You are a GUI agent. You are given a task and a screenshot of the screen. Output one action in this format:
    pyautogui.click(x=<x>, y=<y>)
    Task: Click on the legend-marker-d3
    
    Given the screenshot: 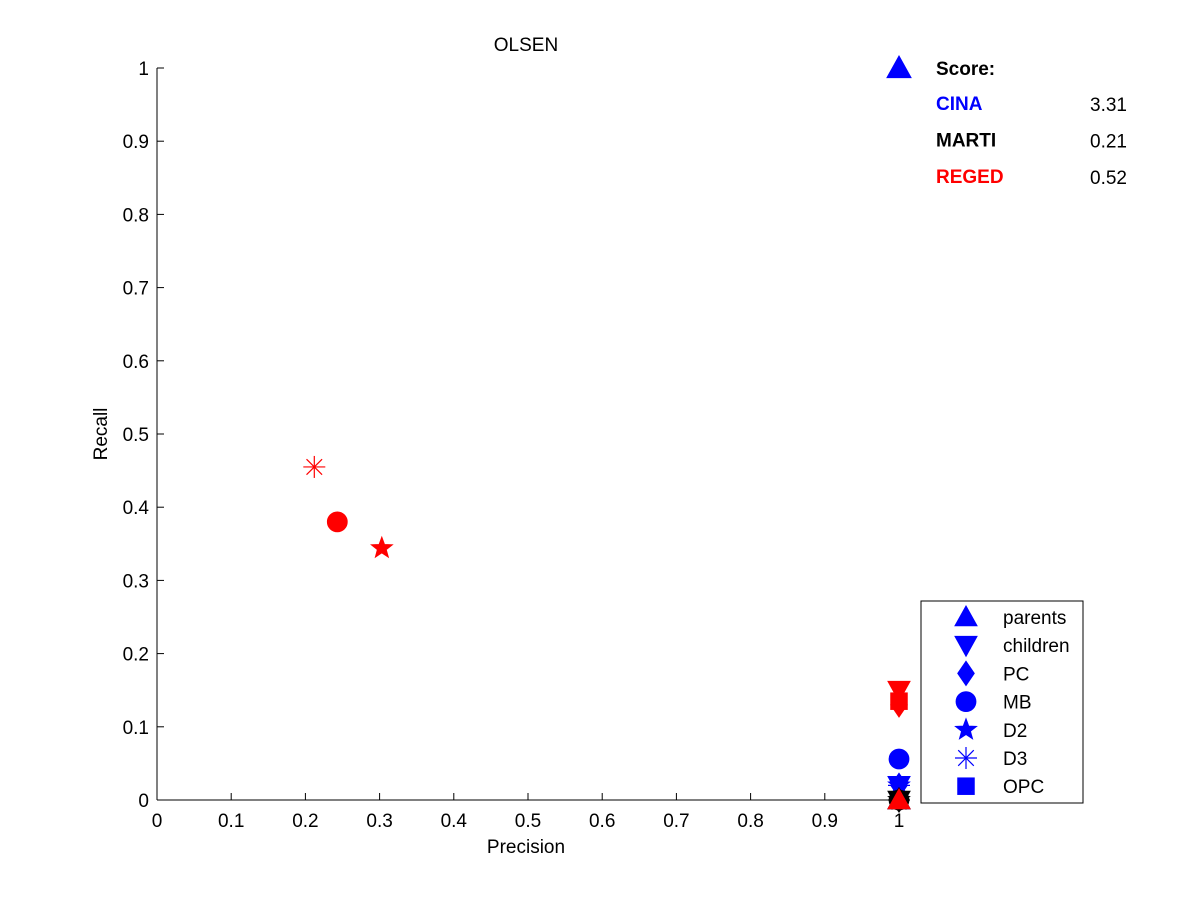 What is the action you would take?
    pyautogui.click(x=966, y=758)
    